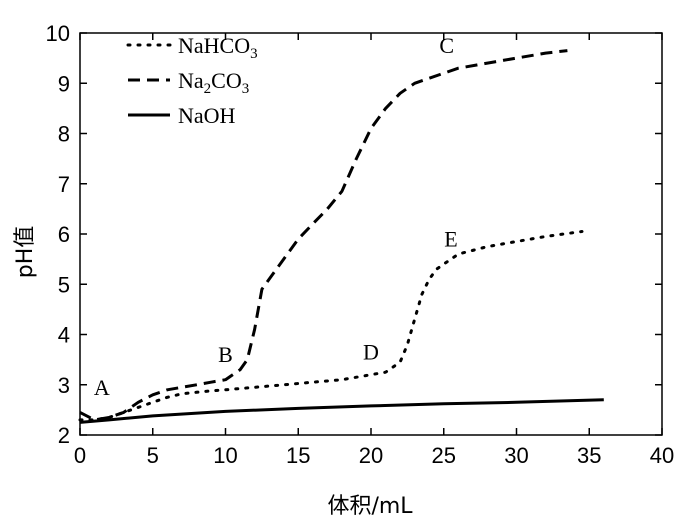 Image resolution: width=700 pixels, height=525 pixels. I want to click on x-tick-label: 10, so click(225, 455).